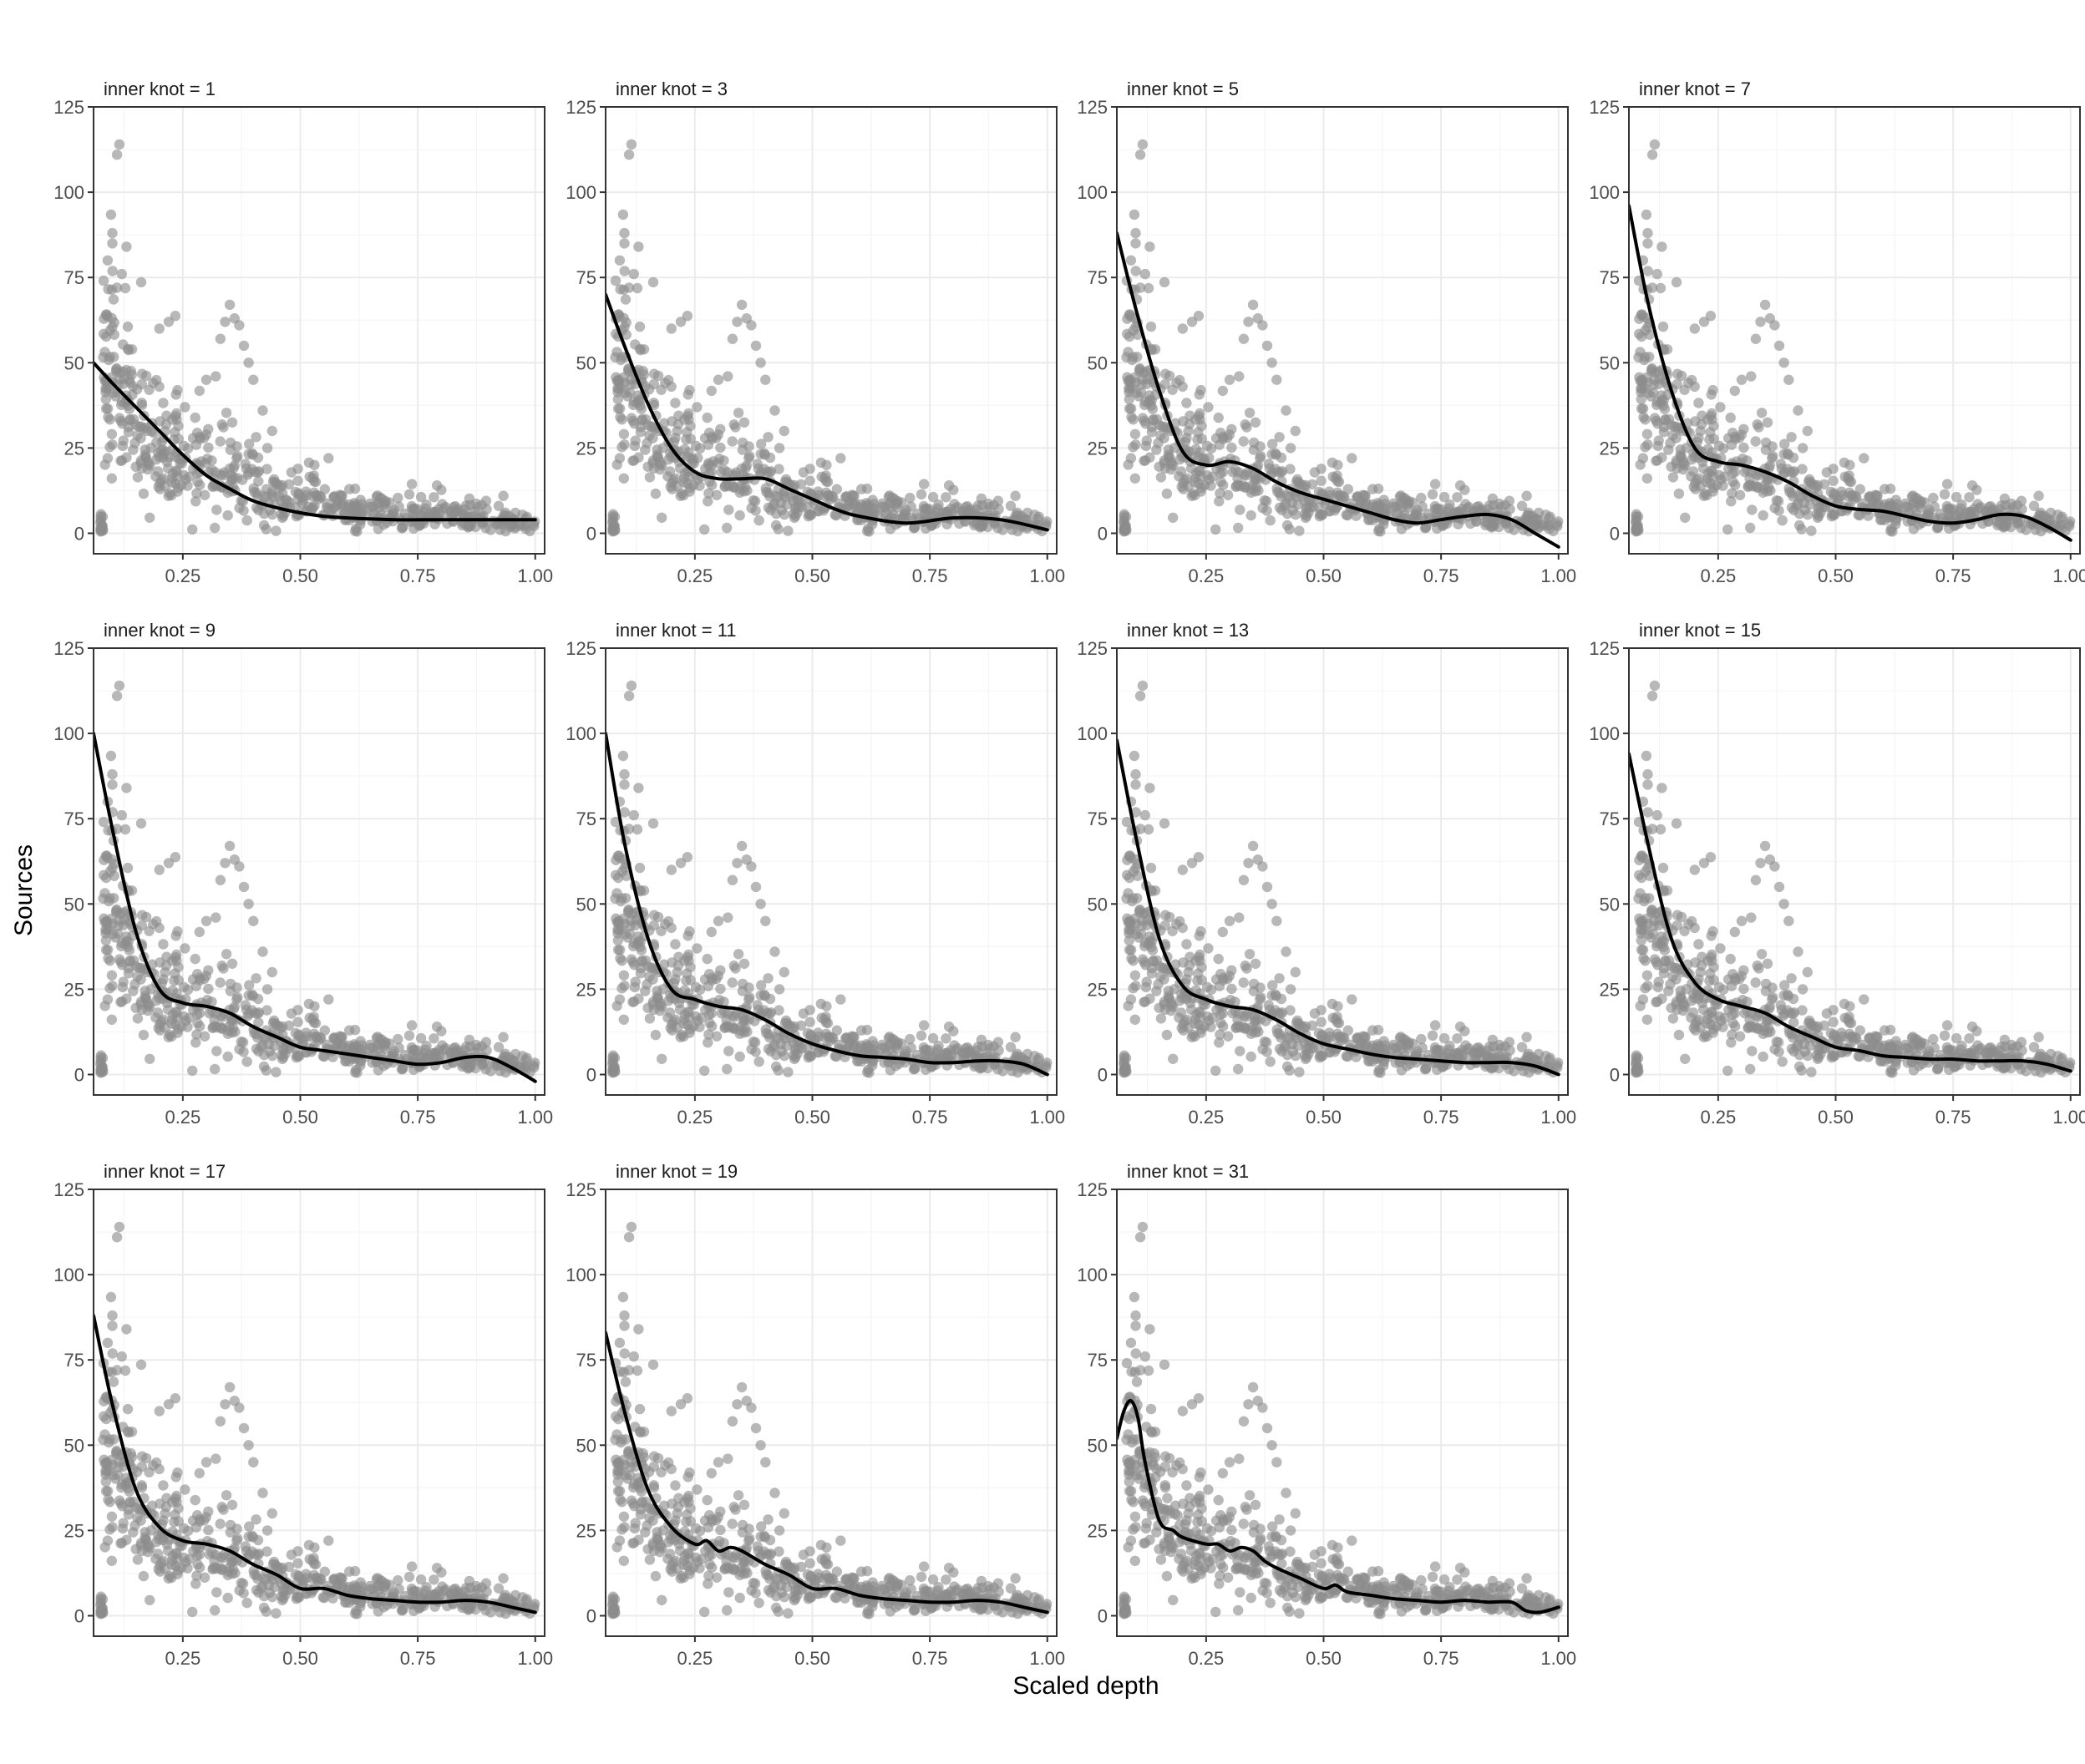  I want to click on y-tick-label: 75, so click(586, 277).